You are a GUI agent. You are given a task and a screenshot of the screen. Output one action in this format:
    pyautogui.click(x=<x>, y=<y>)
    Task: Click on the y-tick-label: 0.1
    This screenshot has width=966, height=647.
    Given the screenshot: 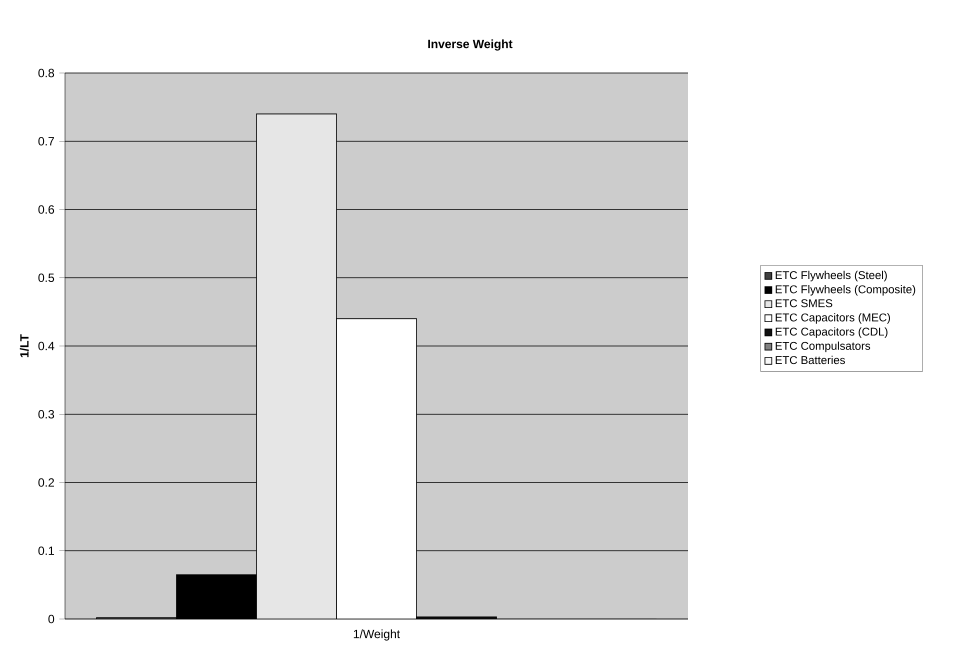 What is the action you would take?
    pyautogui.click(x=46, y=551)
    